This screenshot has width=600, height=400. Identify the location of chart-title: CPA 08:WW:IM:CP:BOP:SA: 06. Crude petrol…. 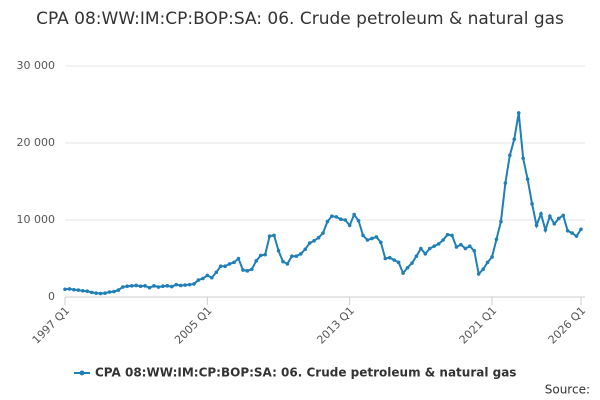
(300, 19).